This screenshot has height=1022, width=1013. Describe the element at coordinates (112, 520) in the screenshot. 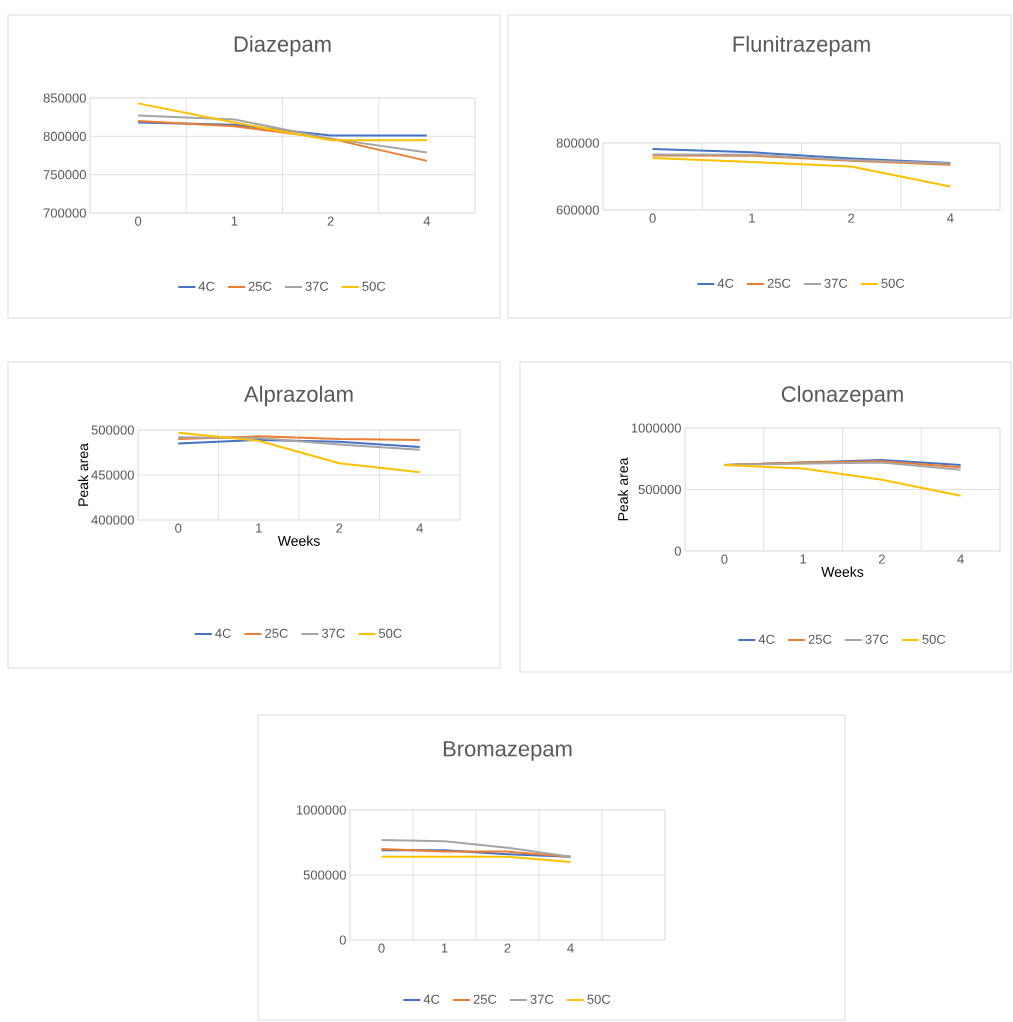

I see `y-tick-label: 400000` at that location.